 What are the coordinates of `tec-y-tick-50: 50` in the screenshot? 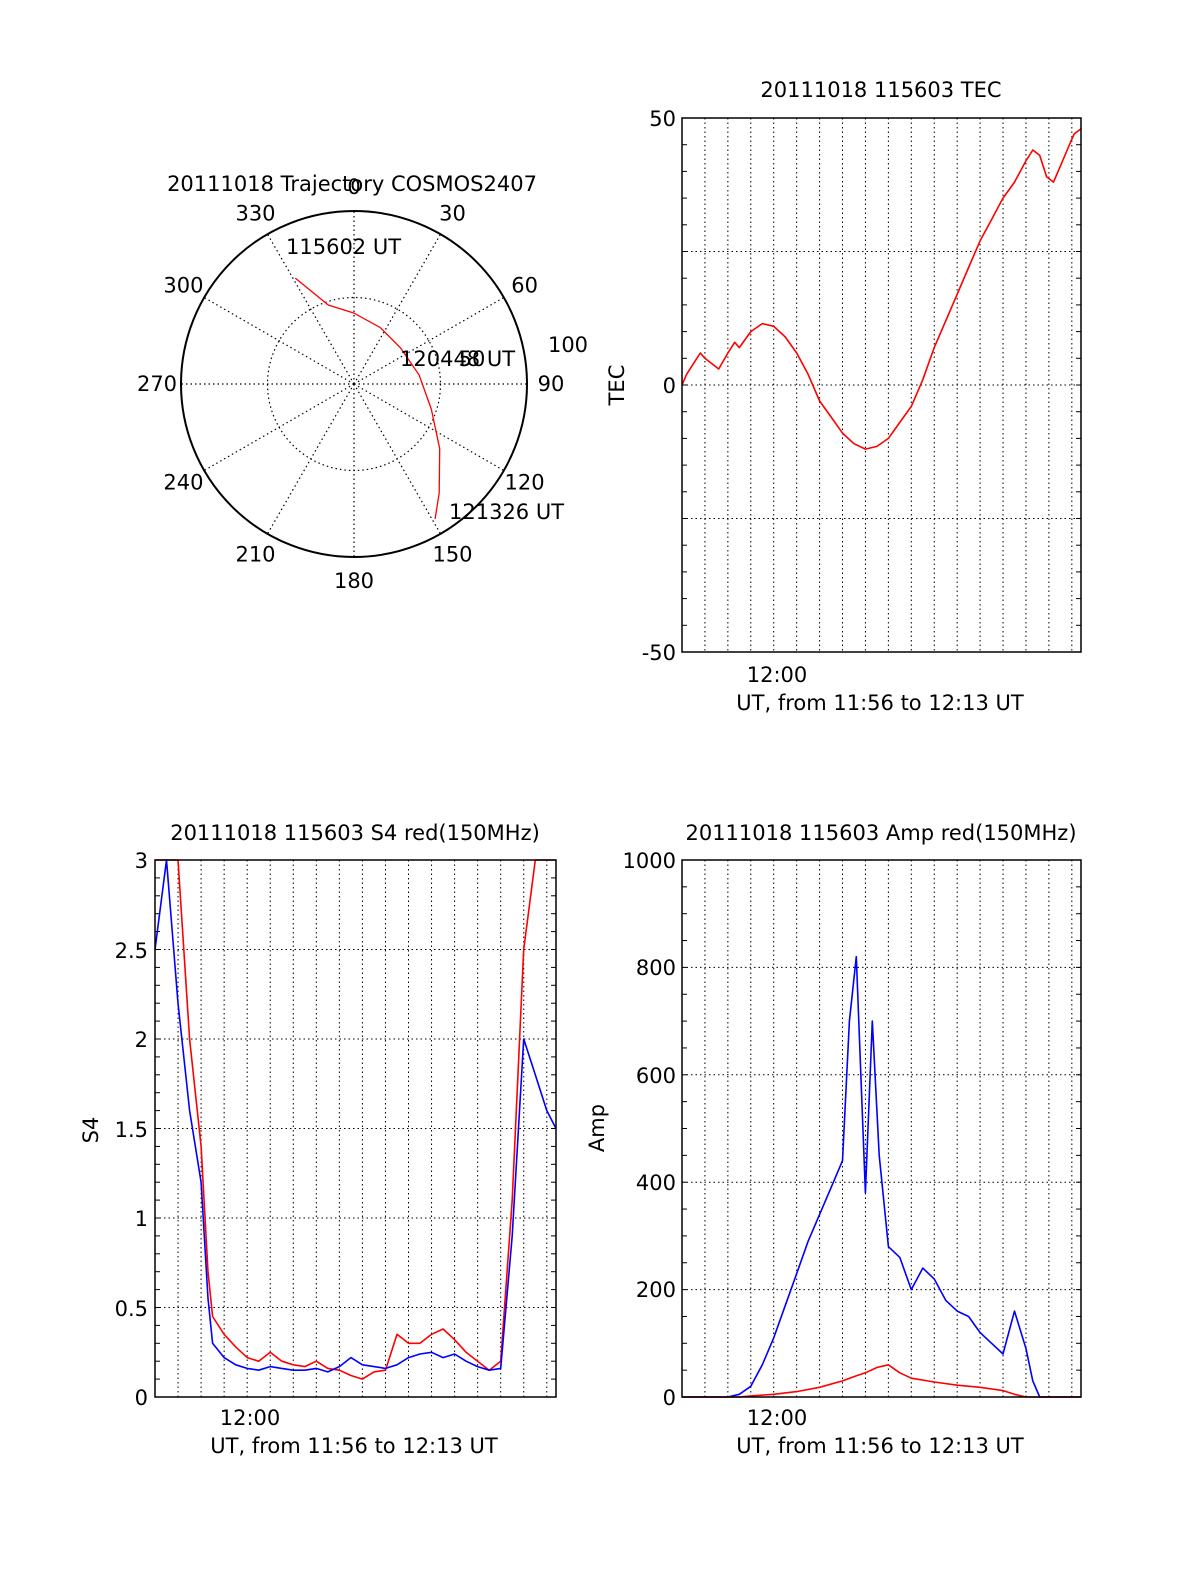 It's located at (662, 119).